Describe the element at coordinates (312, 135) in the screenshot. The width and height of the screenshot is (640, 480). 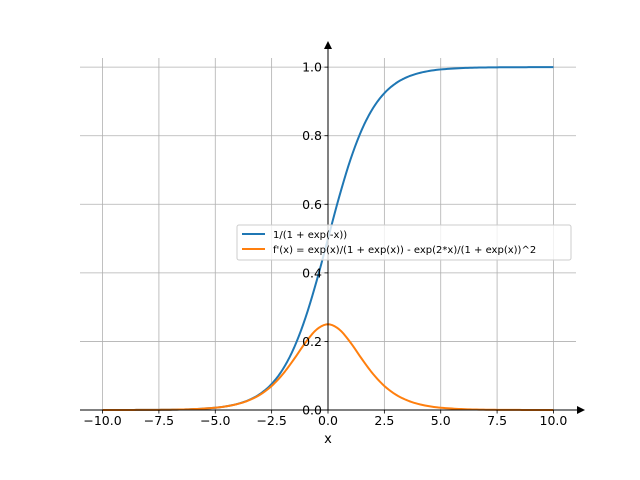
I see `y-tick-label: 0.8` at that location.